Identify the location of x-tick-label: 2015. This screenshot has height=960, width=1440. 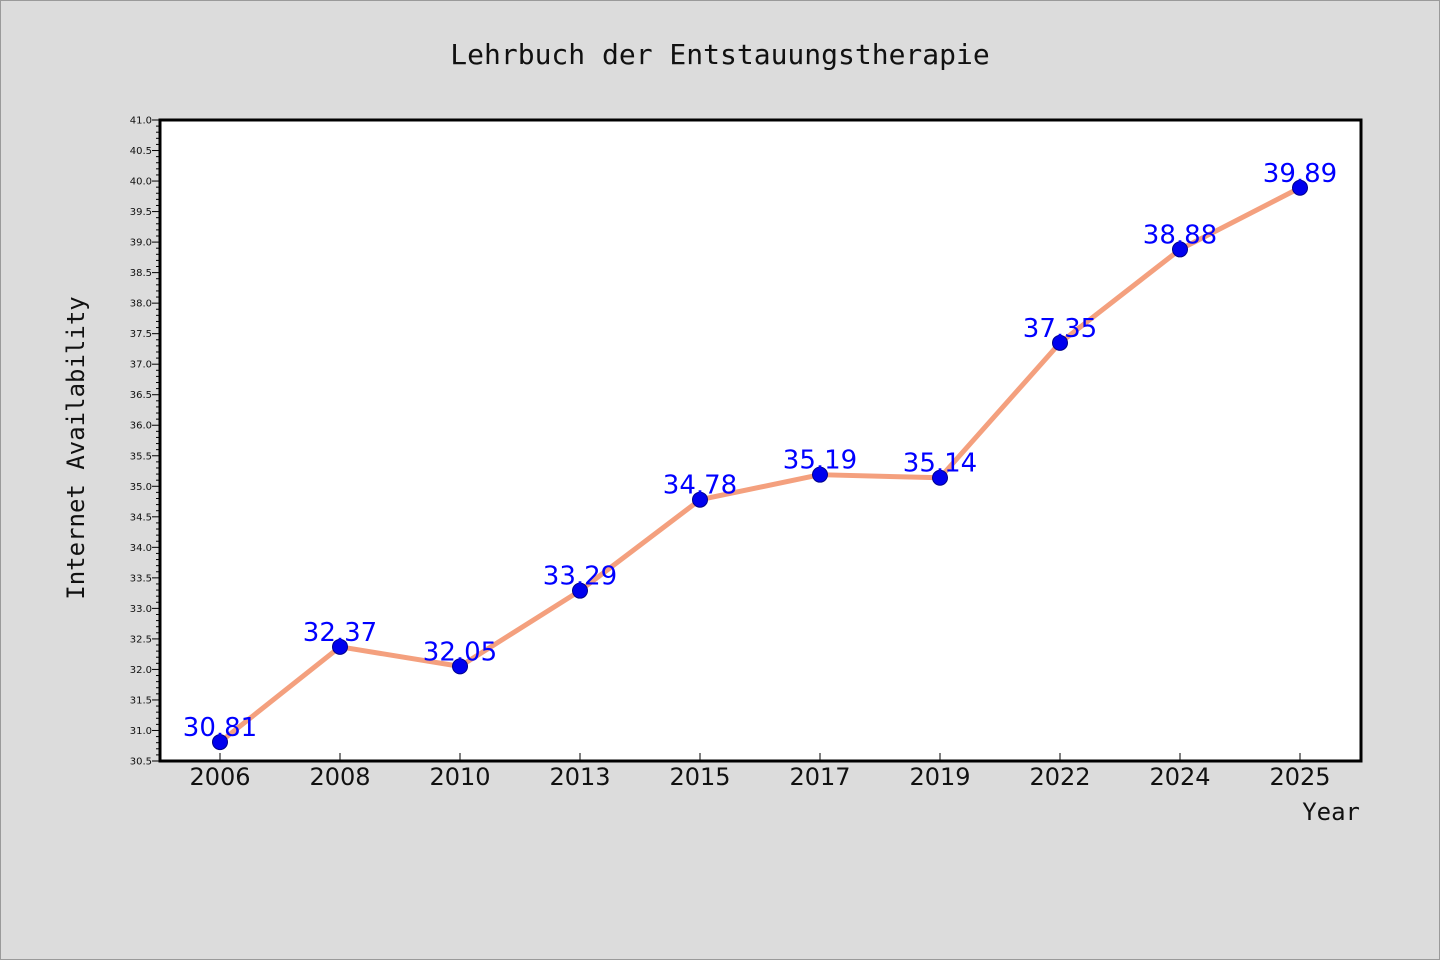
(699, 777).